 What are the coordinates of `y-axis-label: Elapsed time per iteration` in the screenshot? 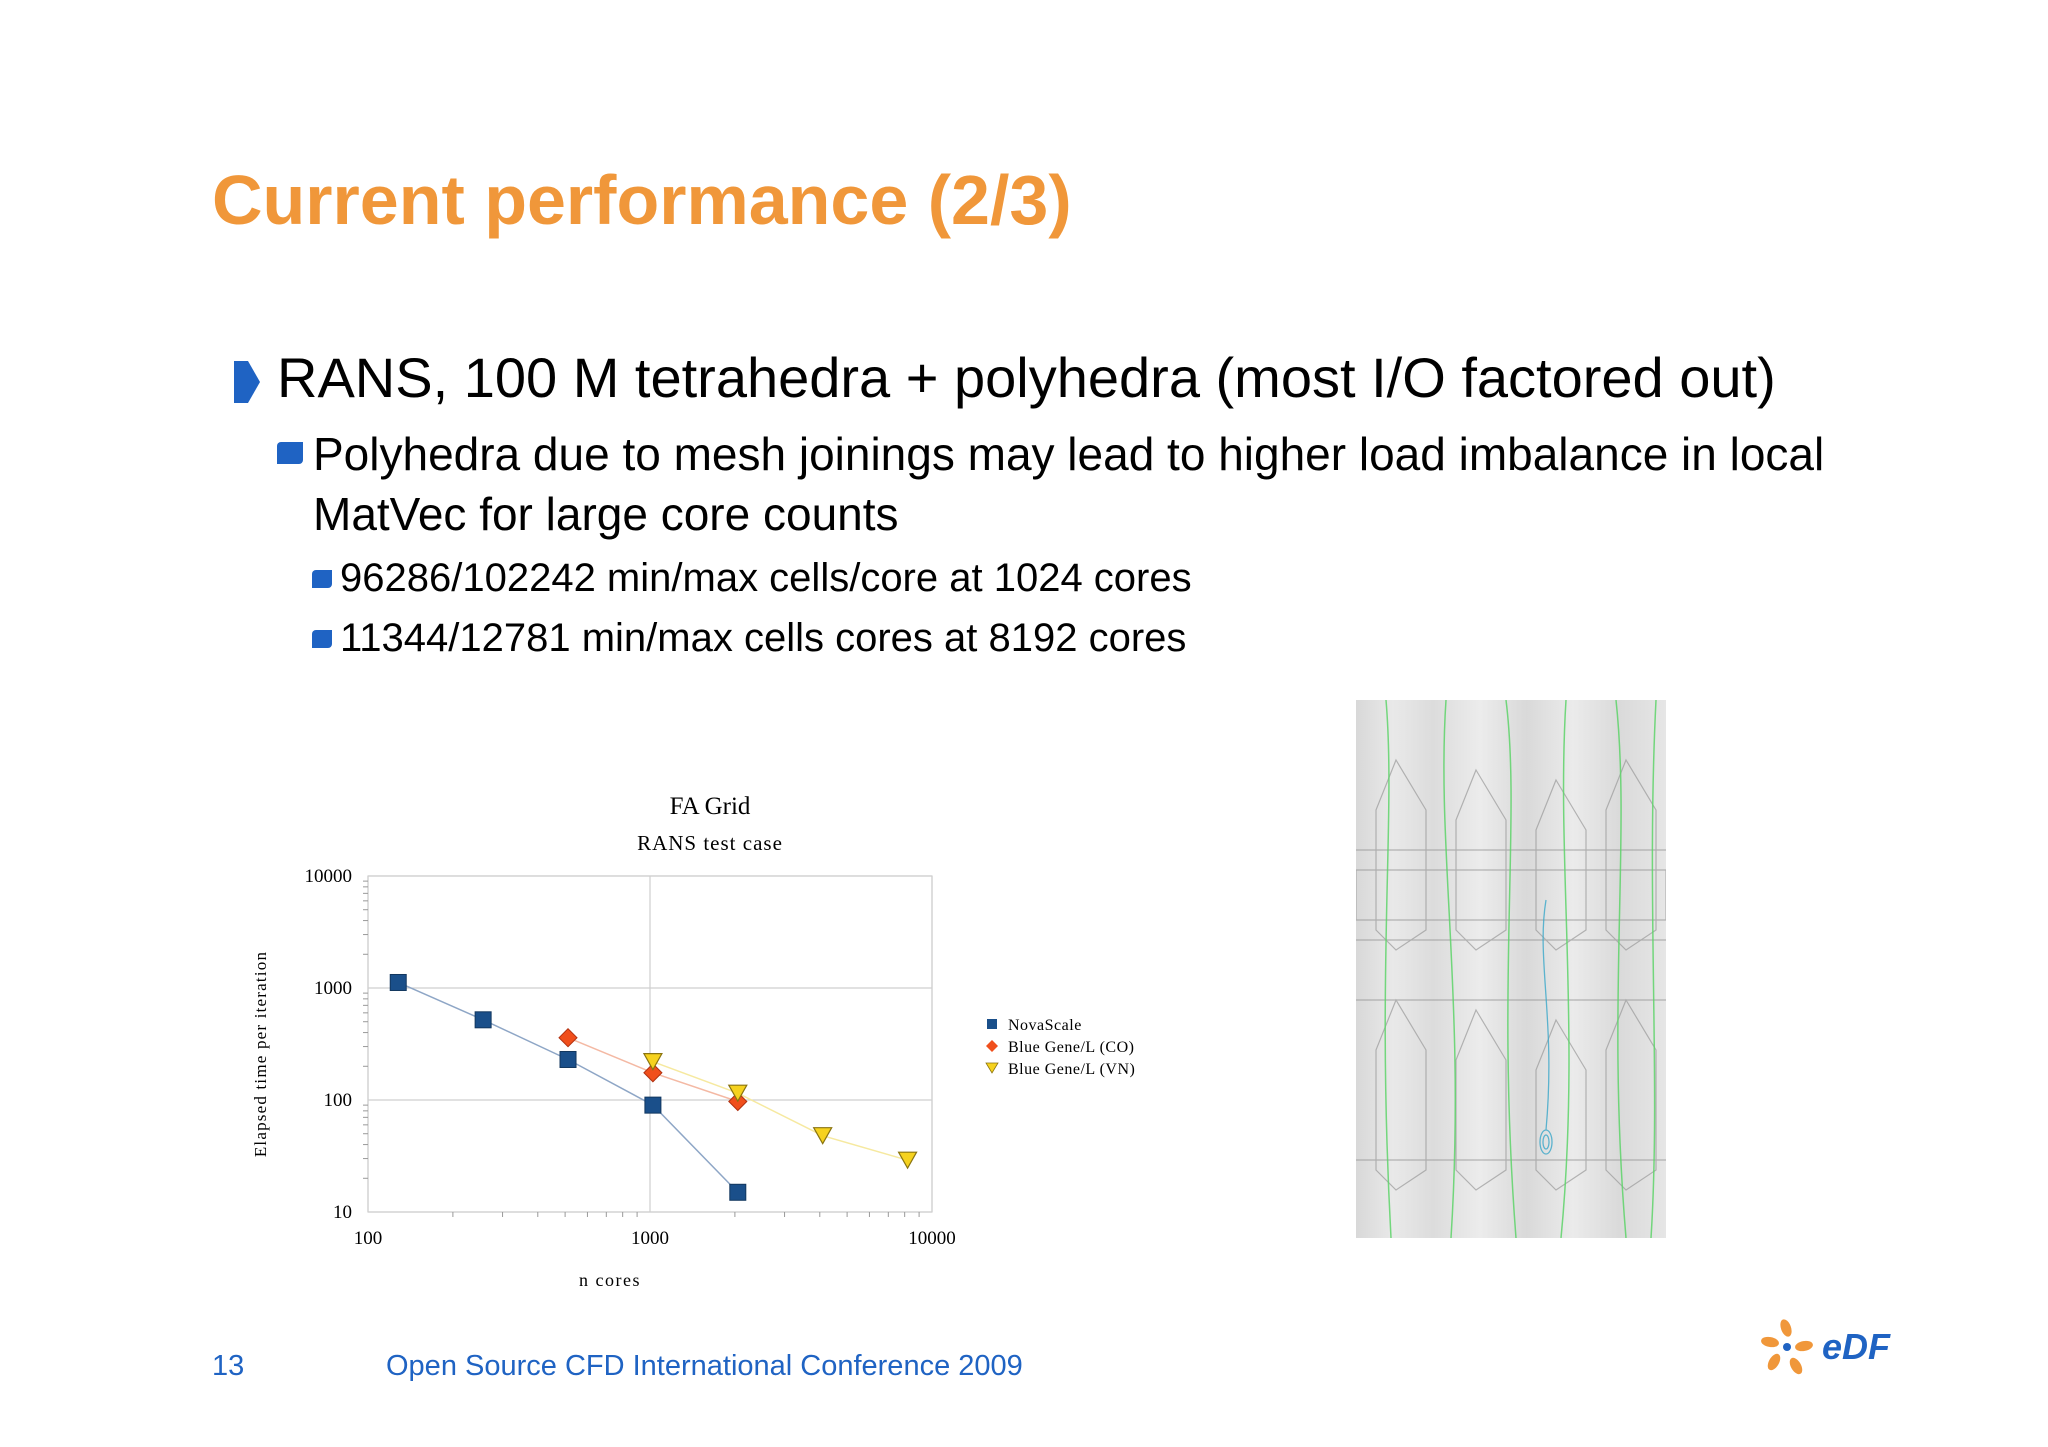 It's located at (260, 1054).